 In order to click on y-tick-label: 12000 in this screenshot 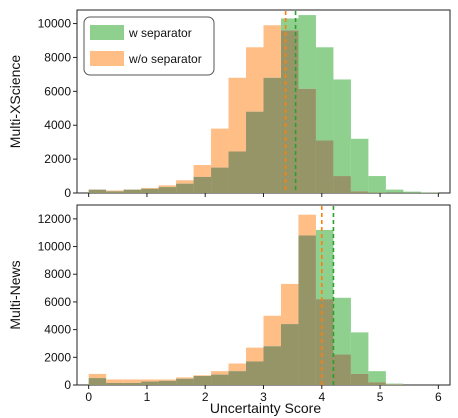, I will do `click(55, 219)`.